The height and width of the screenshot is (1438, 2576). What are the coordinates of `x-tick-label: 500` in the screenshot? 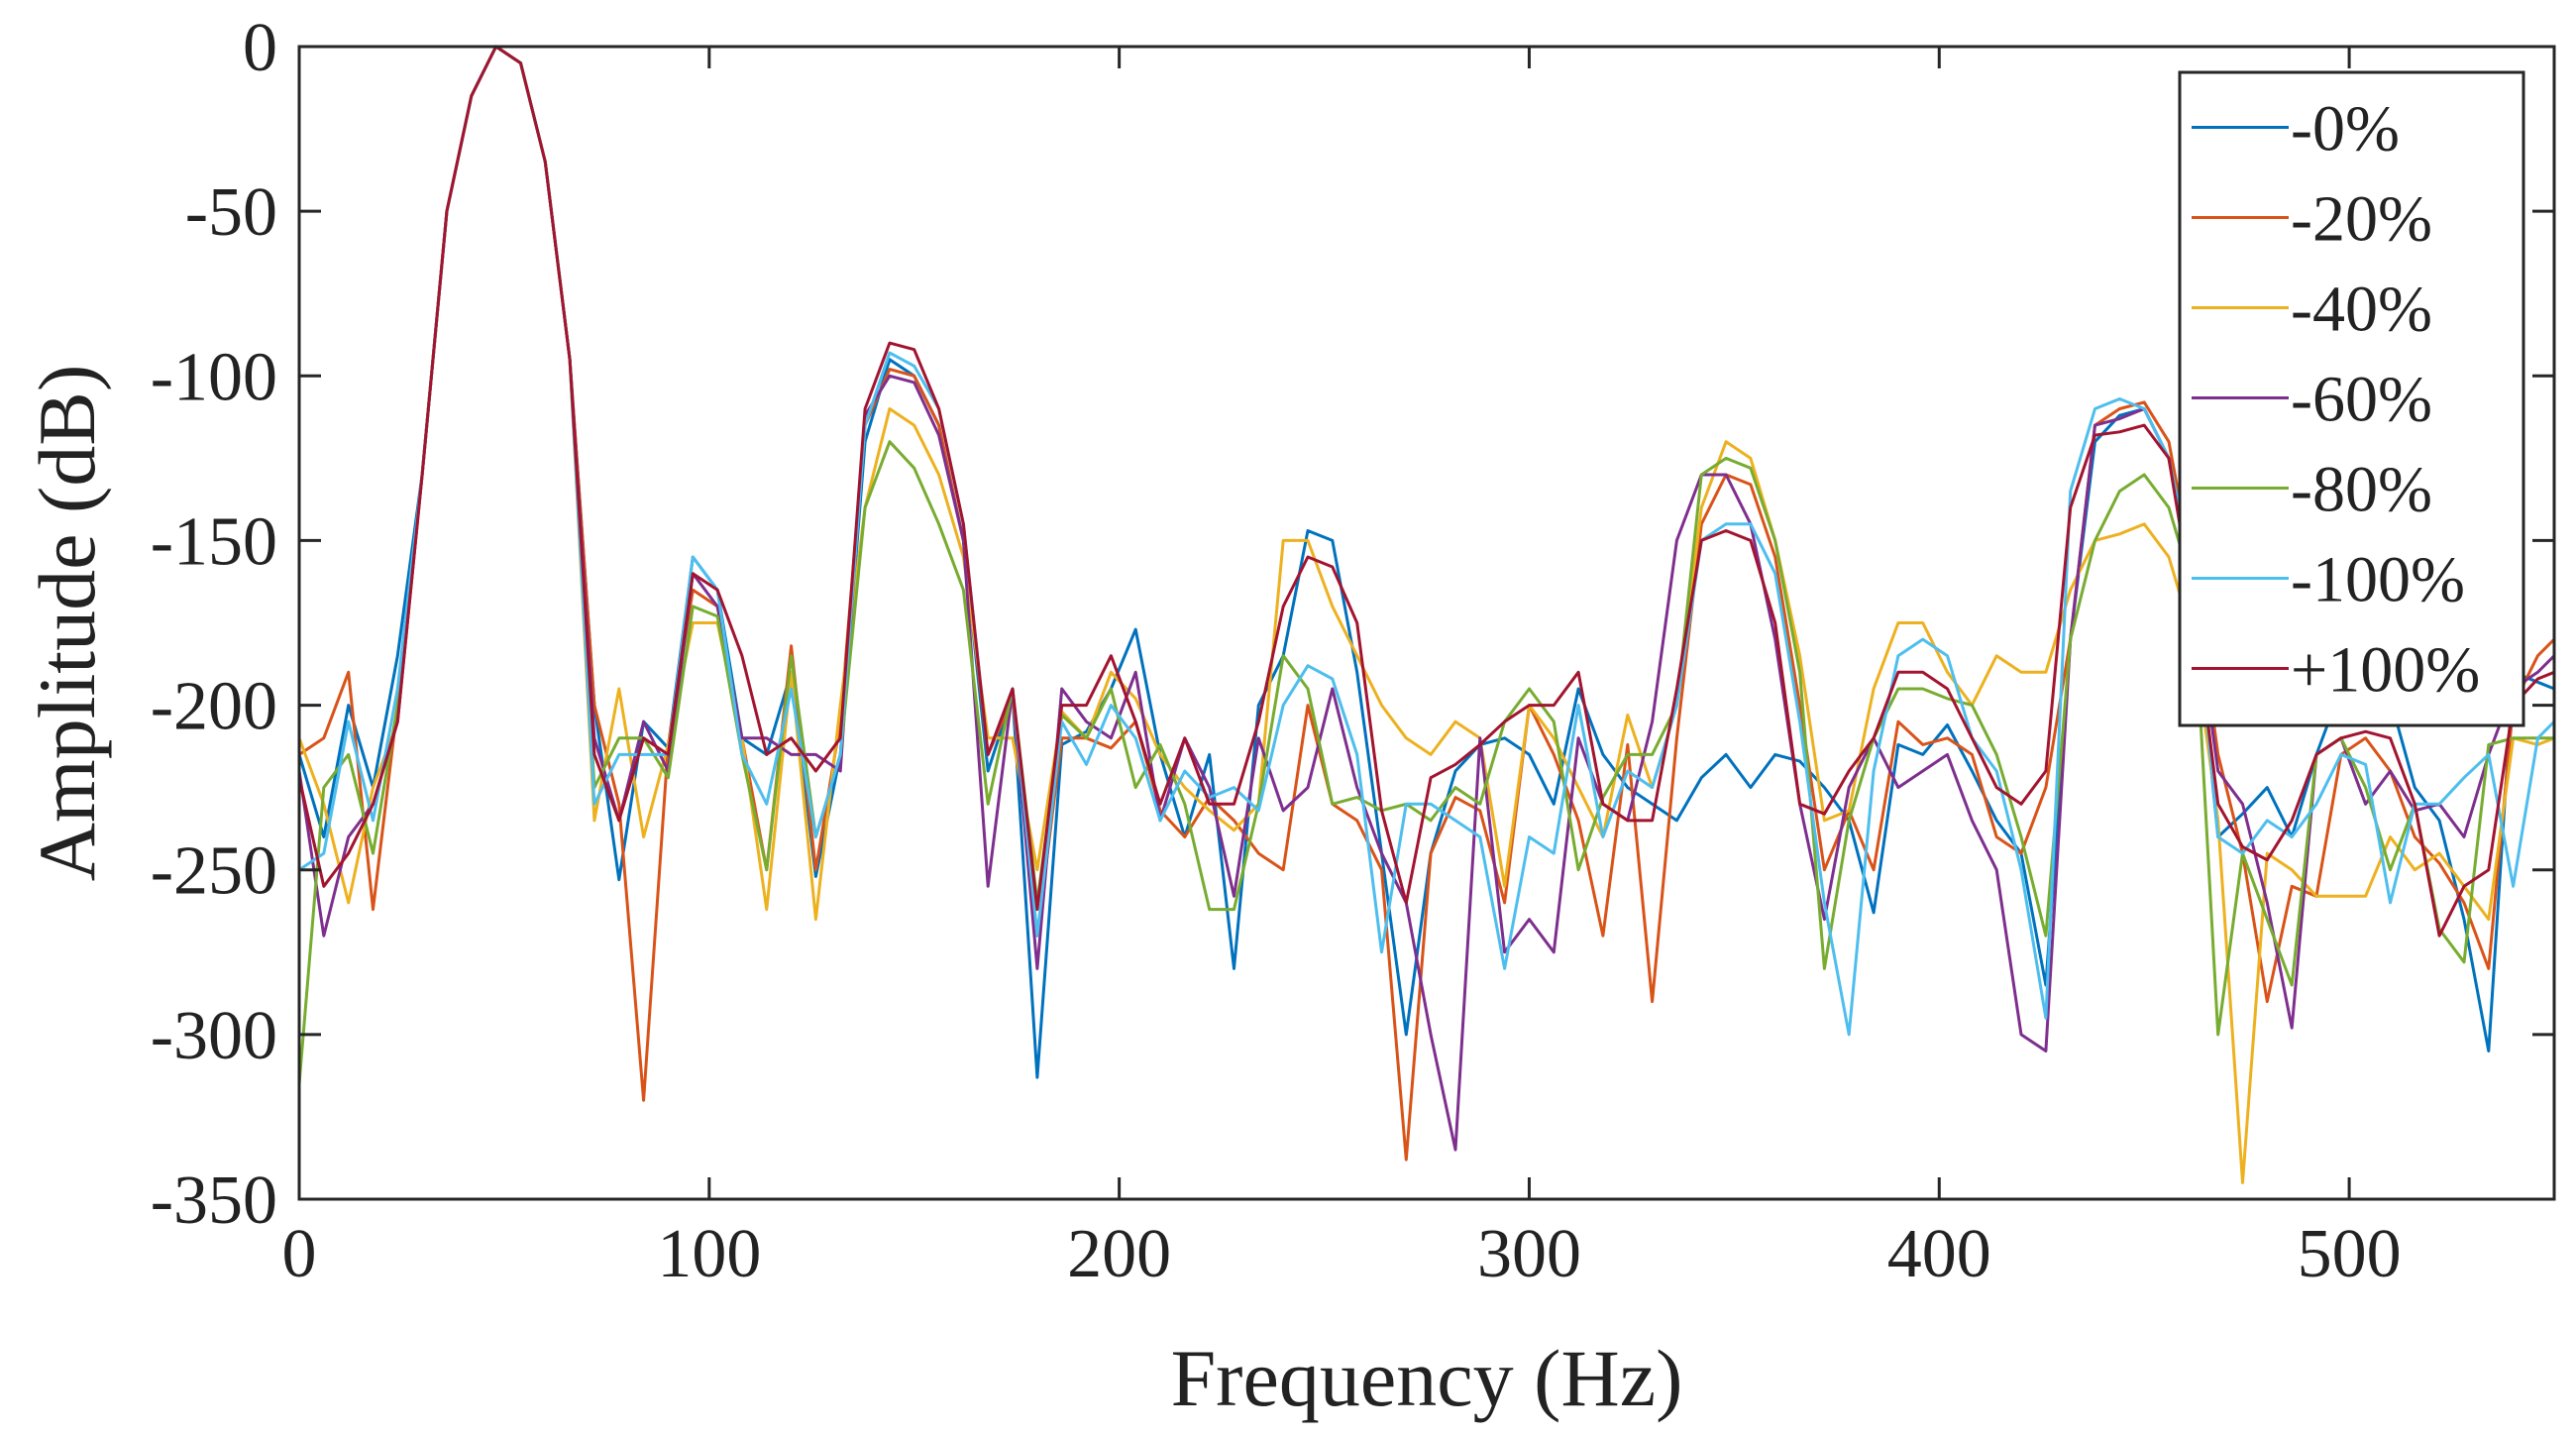 It's located at (2350, 1254).